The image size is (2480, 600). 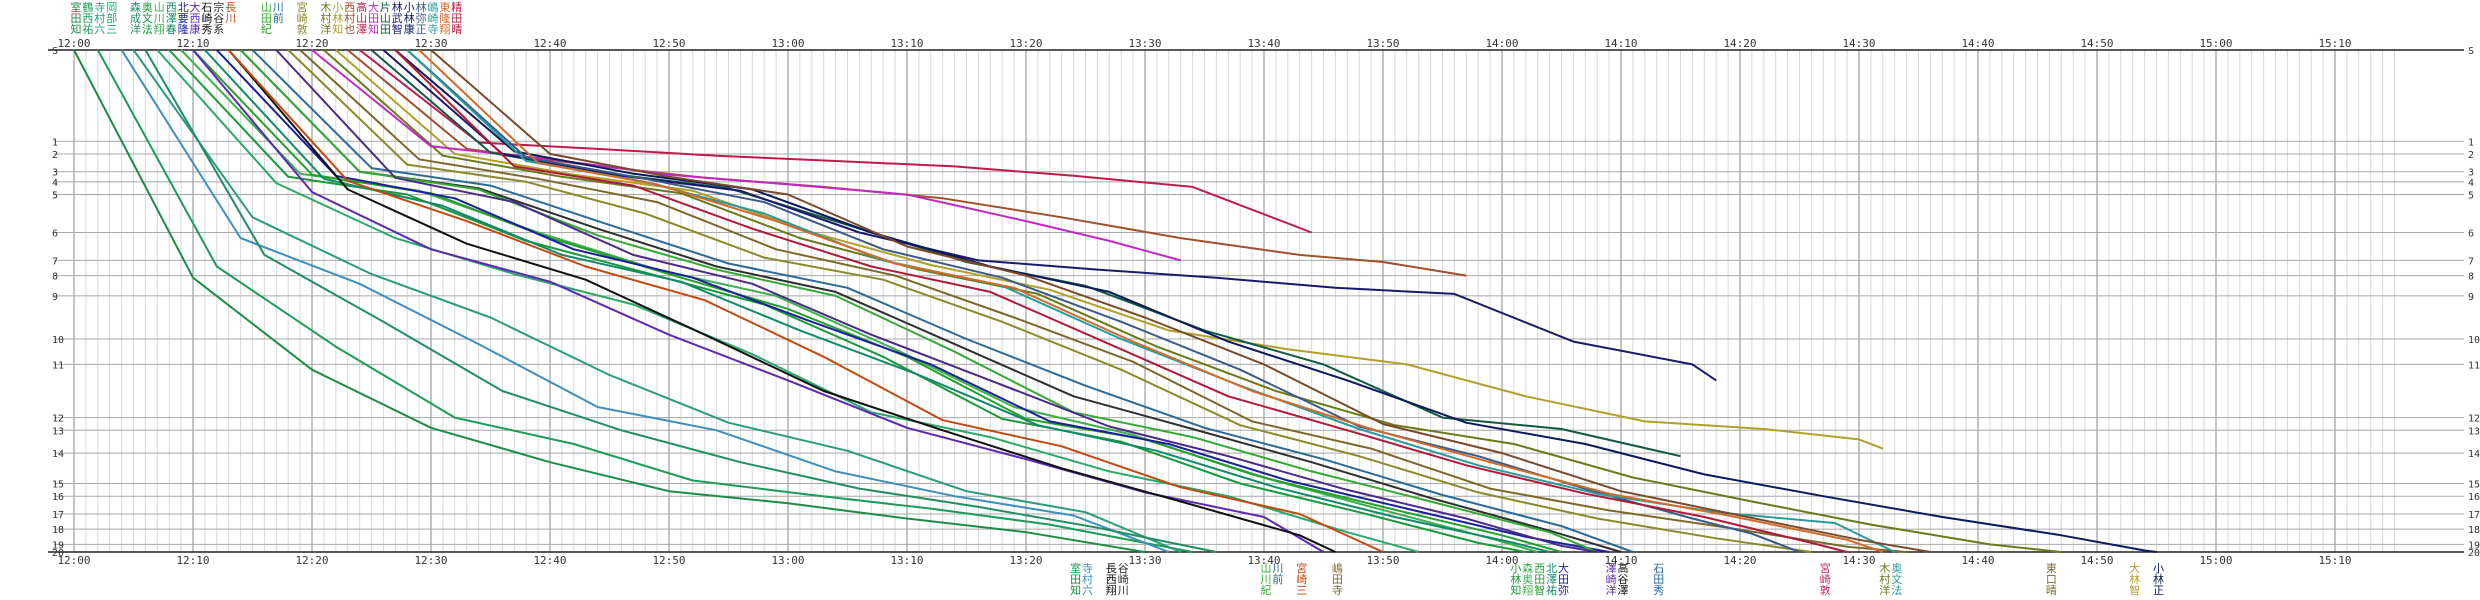 I want to click on station-label-left: S, so click(x=55, y=51).